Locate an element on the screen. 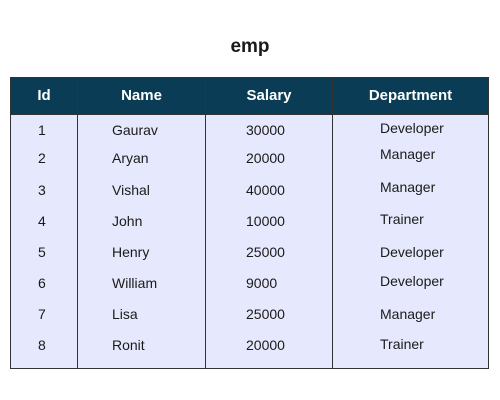  cell-id: 4 is located at coordinates (42, 221).